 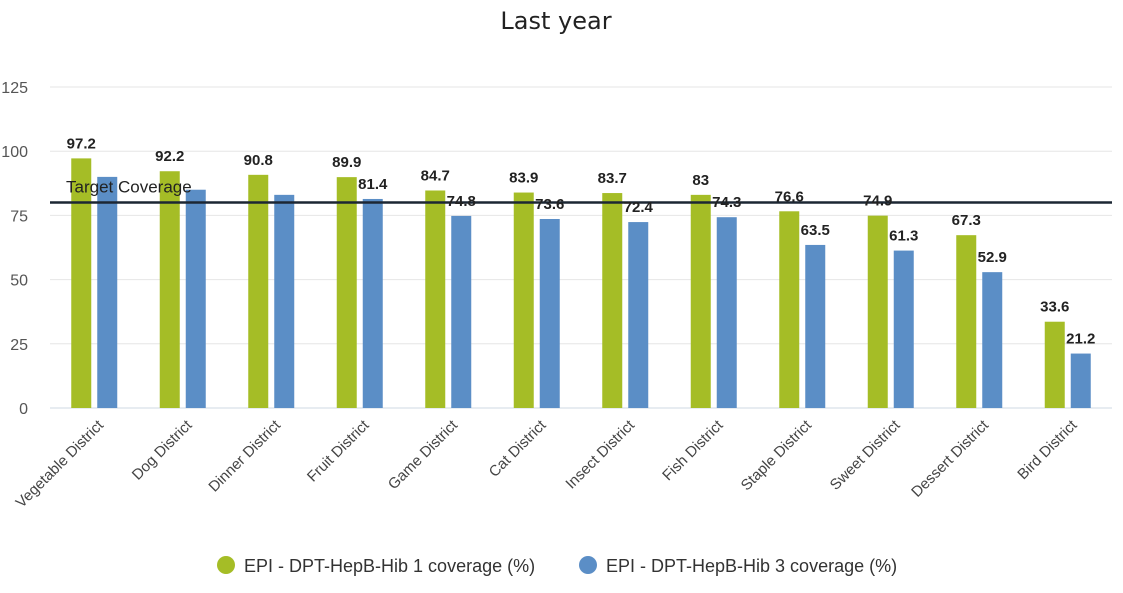 I want to click on y-tick-label: 100, so click(x=14, y=152).